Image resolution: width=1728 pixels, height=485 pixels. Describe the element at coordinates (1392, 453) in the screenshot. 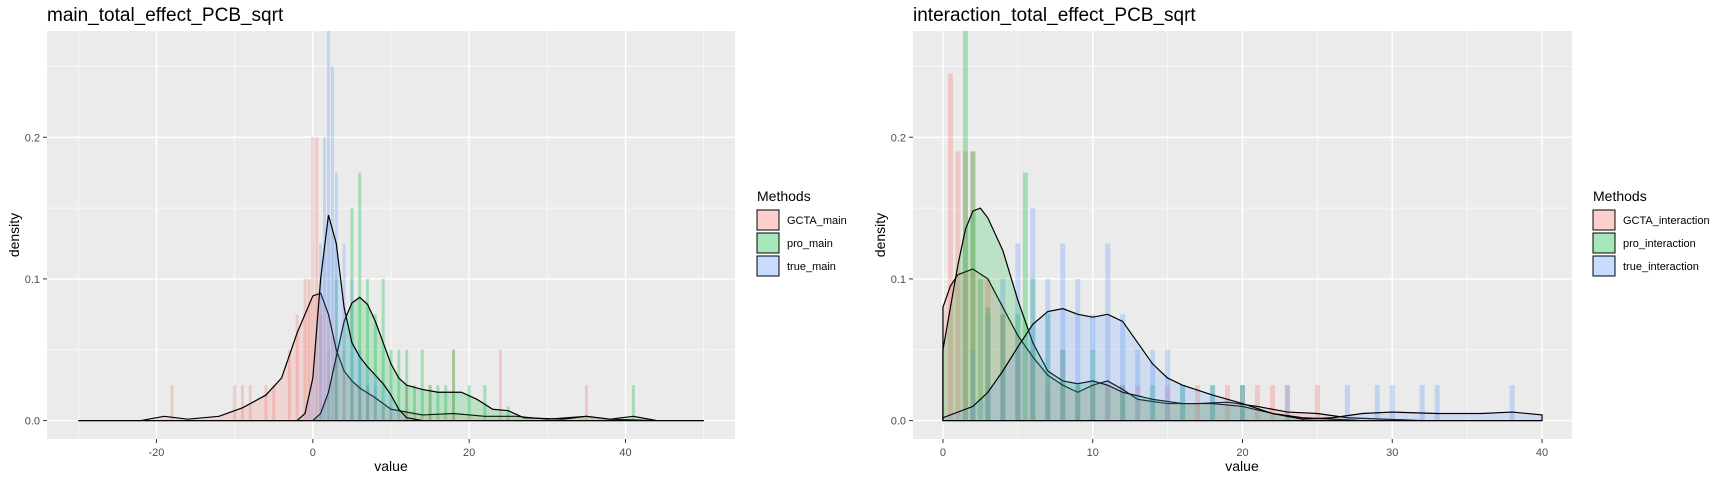

I see `x-tick-label: 30` at that location.